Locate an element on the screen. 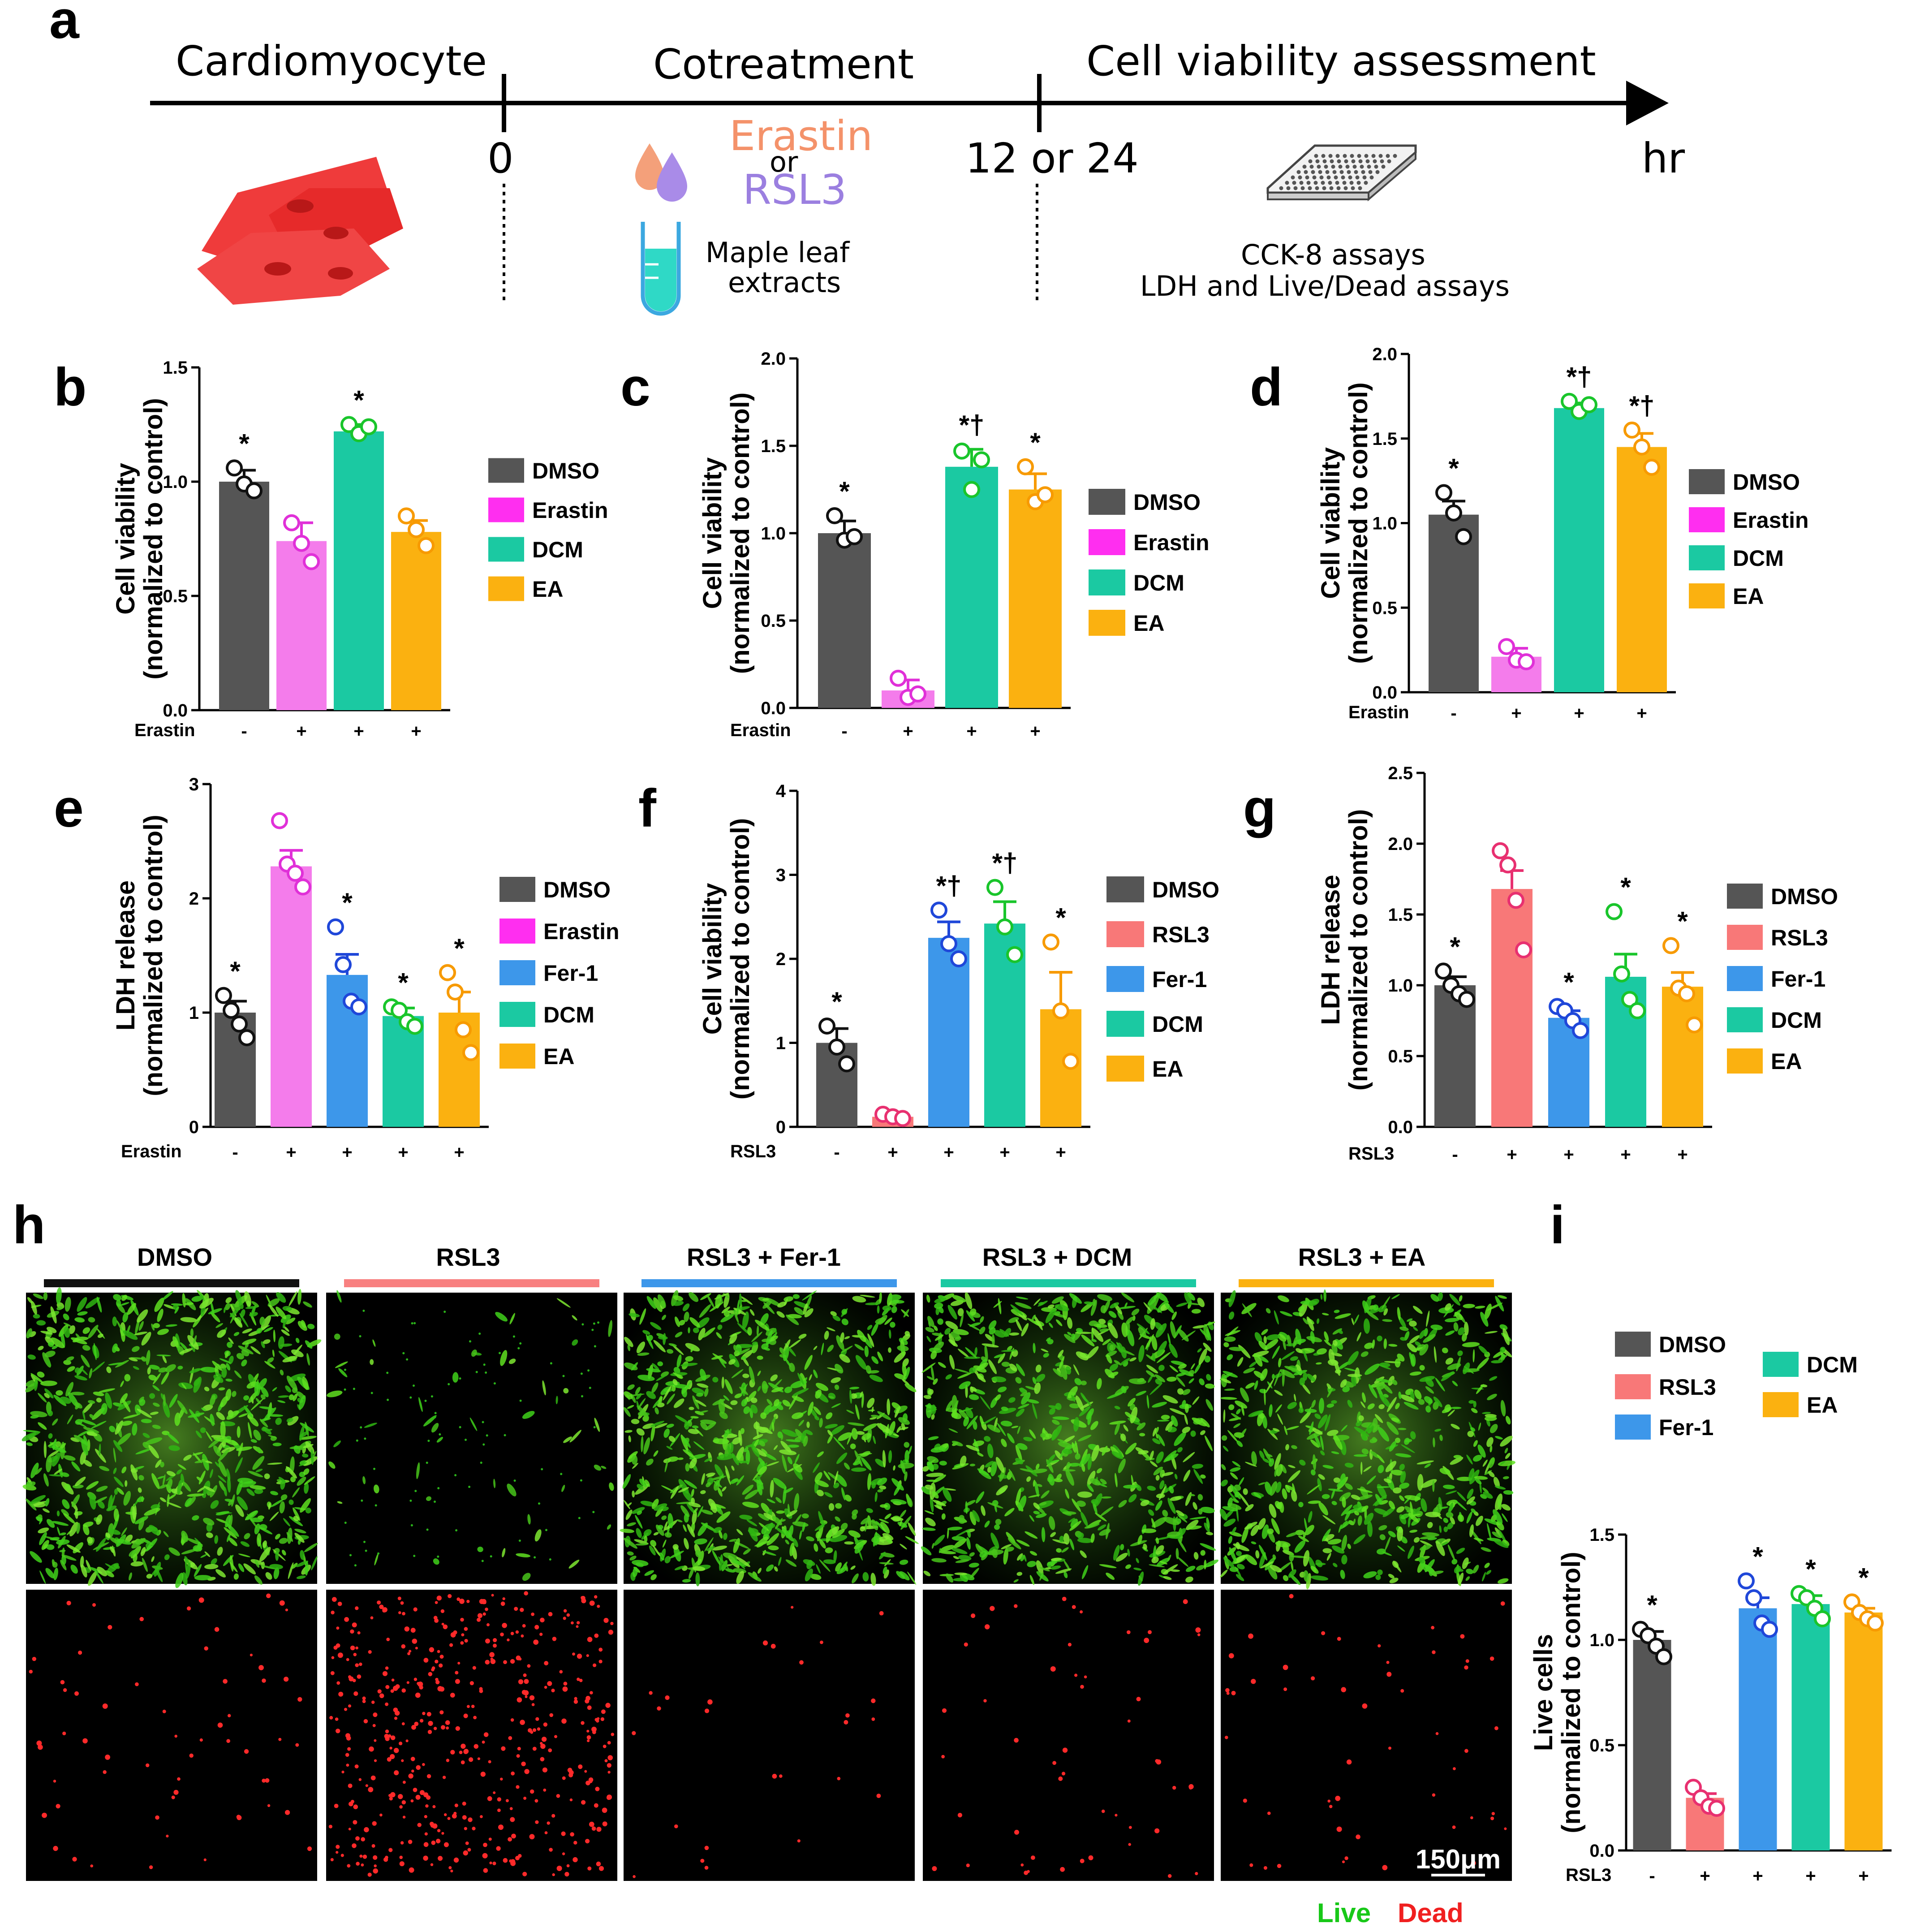  y-axis-label: Cell viability is located at coordinates (125, 539).